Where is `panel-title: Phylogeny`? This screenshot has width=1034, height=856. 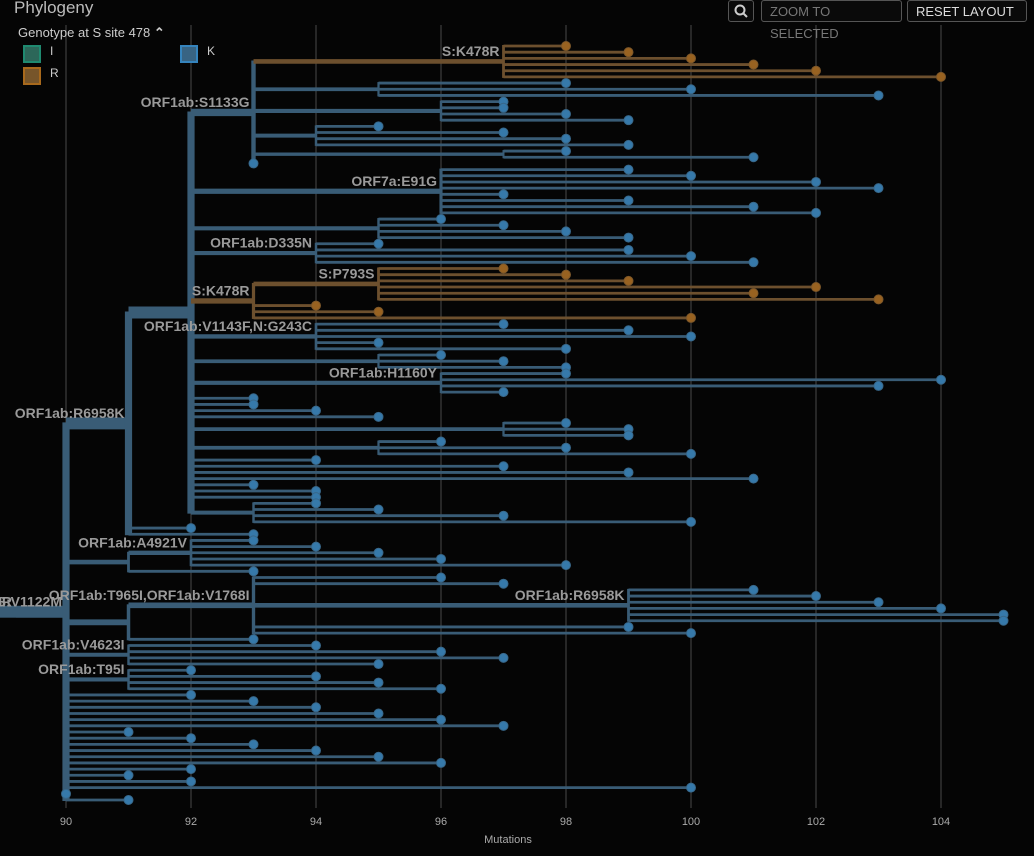
panel-title: Phylogeny is located at coordinates (54, 8).